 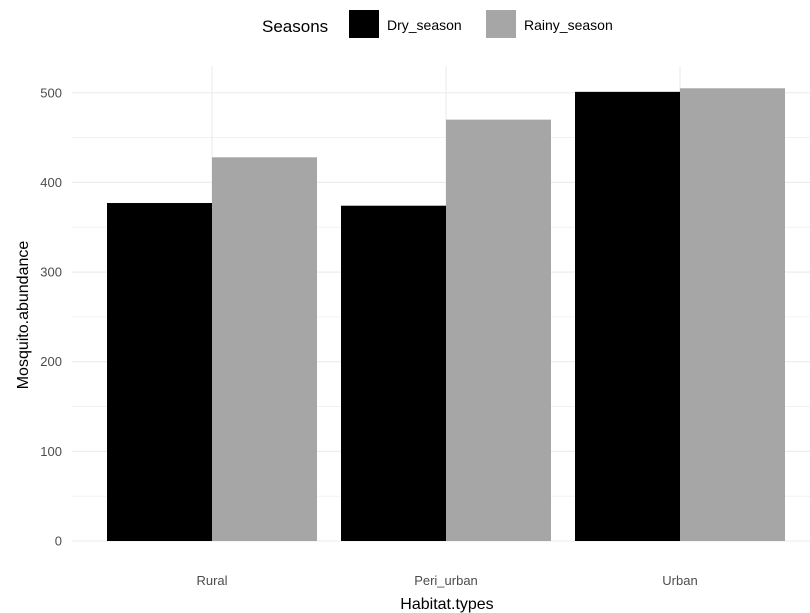 I want to click on legend-item: Dry_season, so click(x=405, y=24).